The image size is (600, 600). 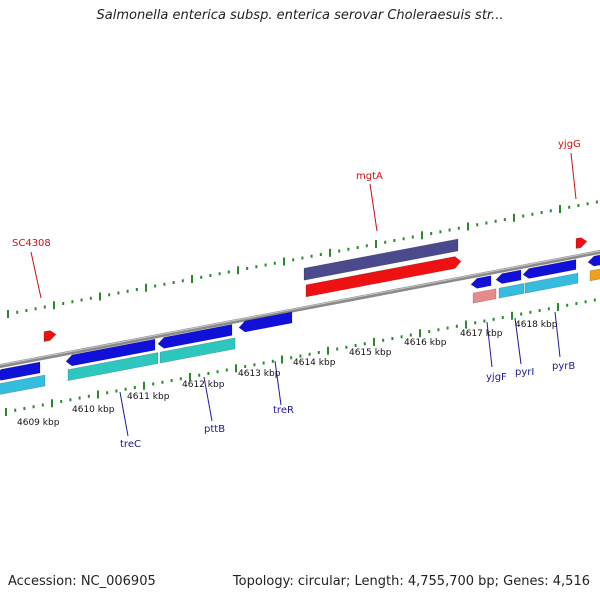 What do you see at coordinates (82, 581) in the screenshot?
I see `accession-label: Accession: NC_006905` at bounding box center [82, 581].